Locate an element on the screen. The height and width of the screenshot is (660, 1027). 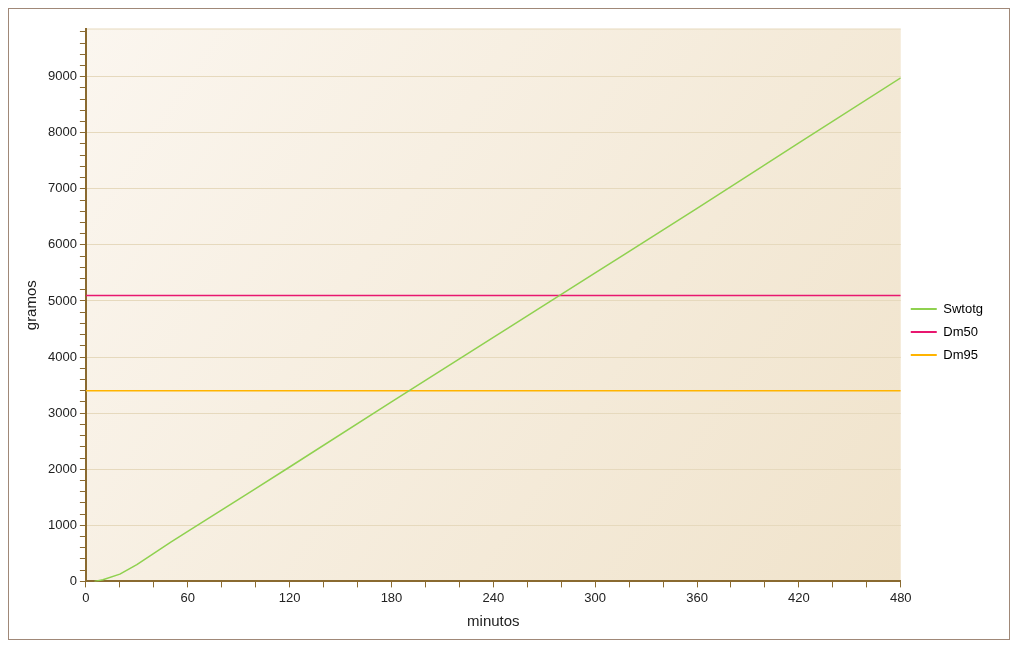
x-tick-label: 240 is located at coordinates (493, 597).